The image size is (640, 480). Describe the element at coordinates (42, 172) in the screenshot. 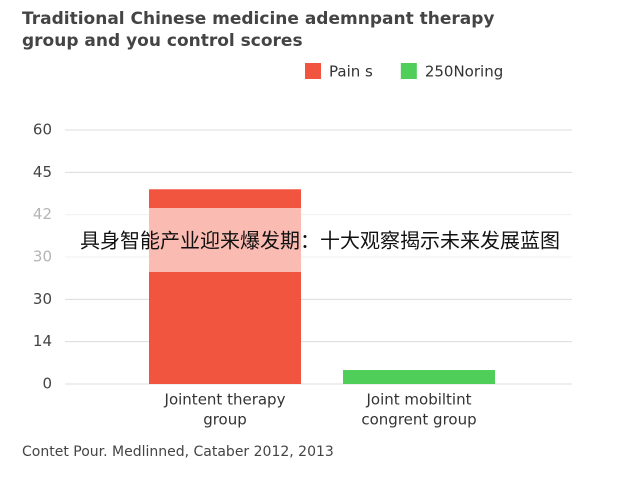

I see `y-tick-label: 45` at that location.